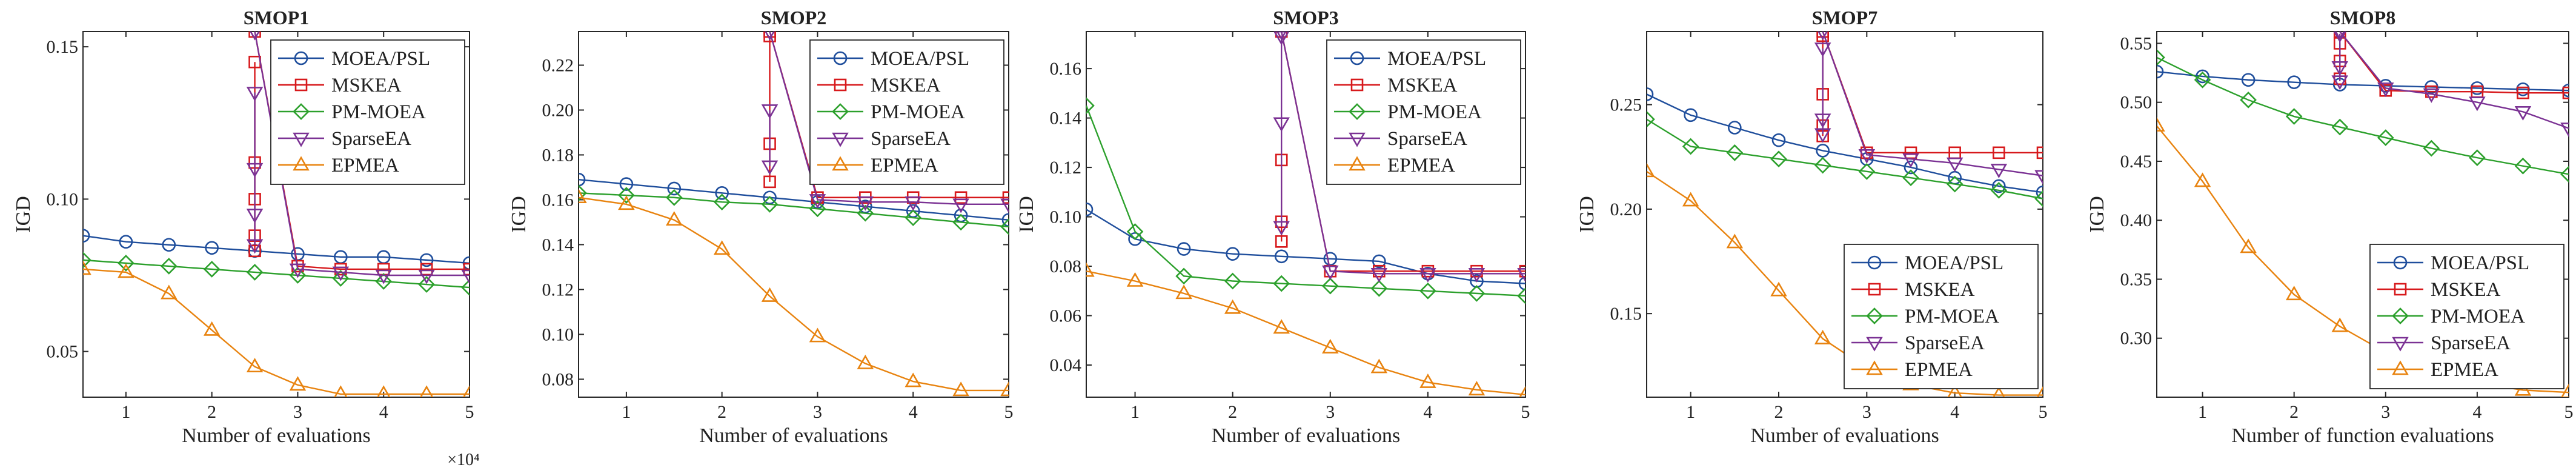 The image size is (2576, 476). What do you see at coordinates (558, 245) in the screenshot?
I see `y-tick-label: 0.14` at bounding box center [558, 245].